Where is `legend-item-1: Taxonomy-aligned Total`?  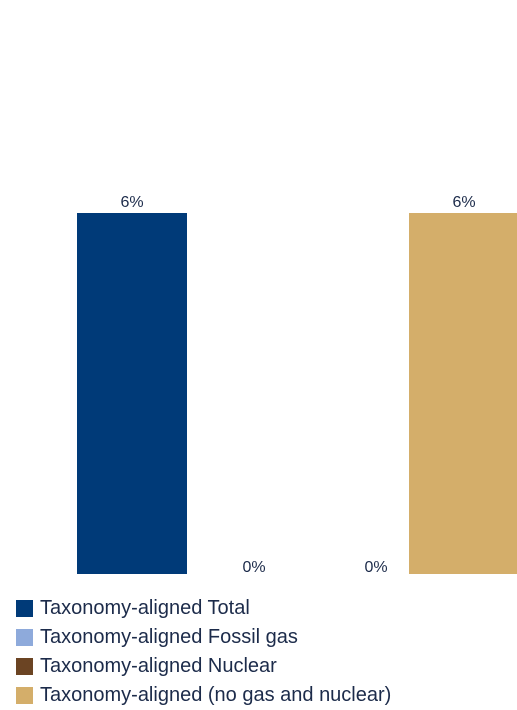 legend-item-1: Taxonomy-aligned Total is located at coordinates (203, 608).